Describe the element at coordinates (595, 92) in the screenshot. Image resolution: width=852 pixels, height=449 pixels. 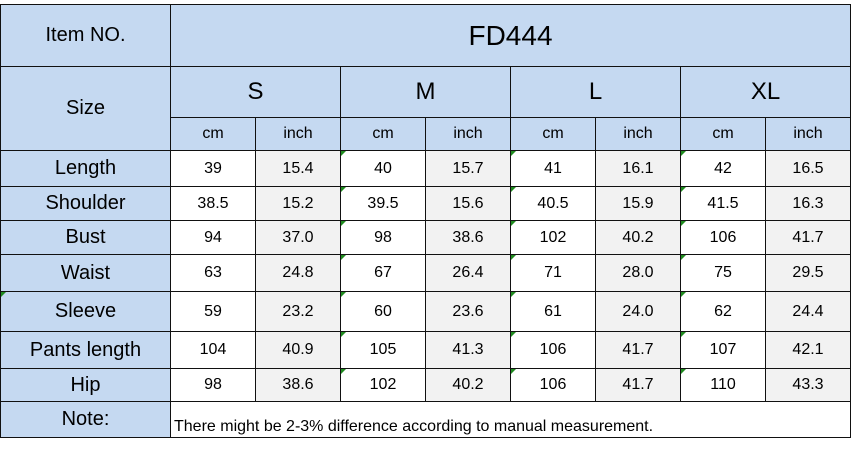
I see `size-header-l: L` at that location.